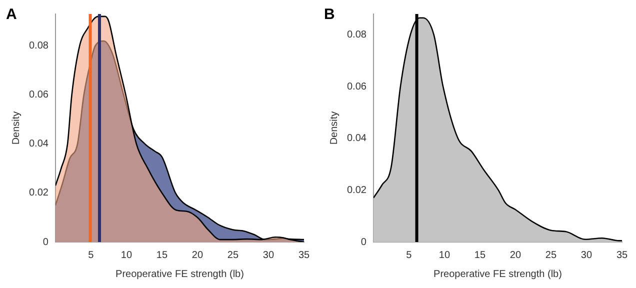 This screenshot has width=636, height=288. Describe the element at coordinates (11, 15) in the screenshot. I see `chart-title: A` at that location.